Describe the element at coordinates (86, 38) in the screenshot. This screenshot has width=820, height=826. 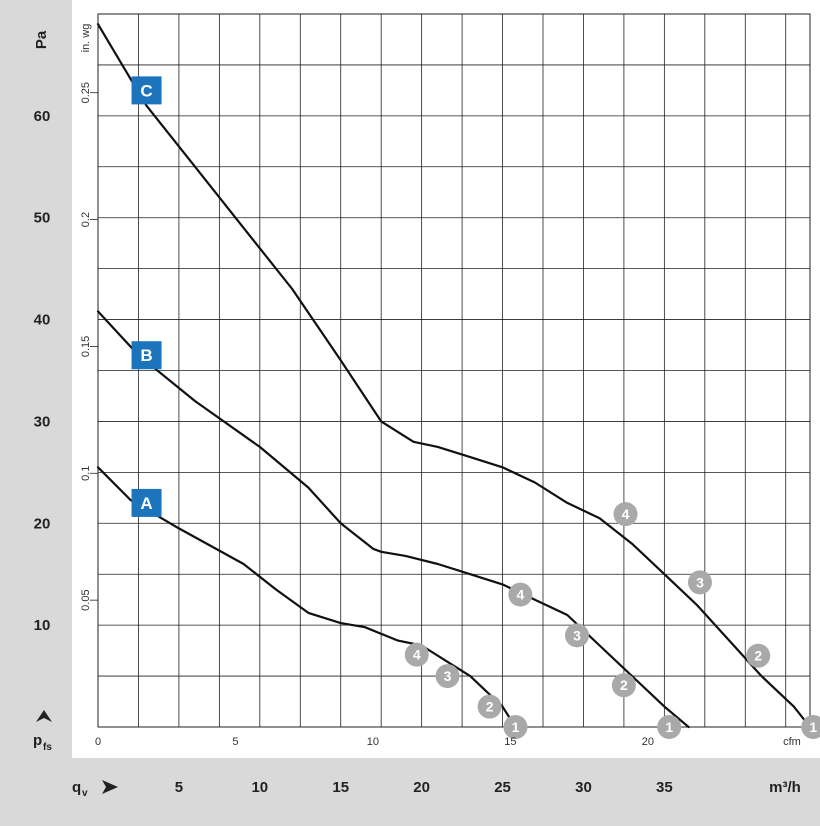
I see `inwg-unit-label: in. wg` at that location.